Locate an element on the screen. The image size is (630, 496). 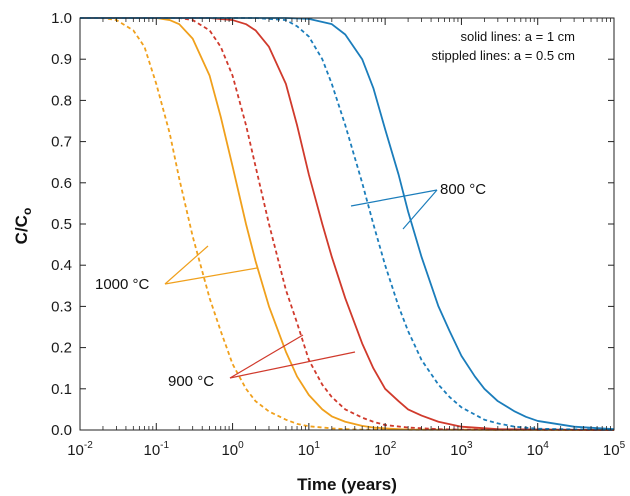
x-tick-label: 10⁻¹ is located at coordinates (156, 449).